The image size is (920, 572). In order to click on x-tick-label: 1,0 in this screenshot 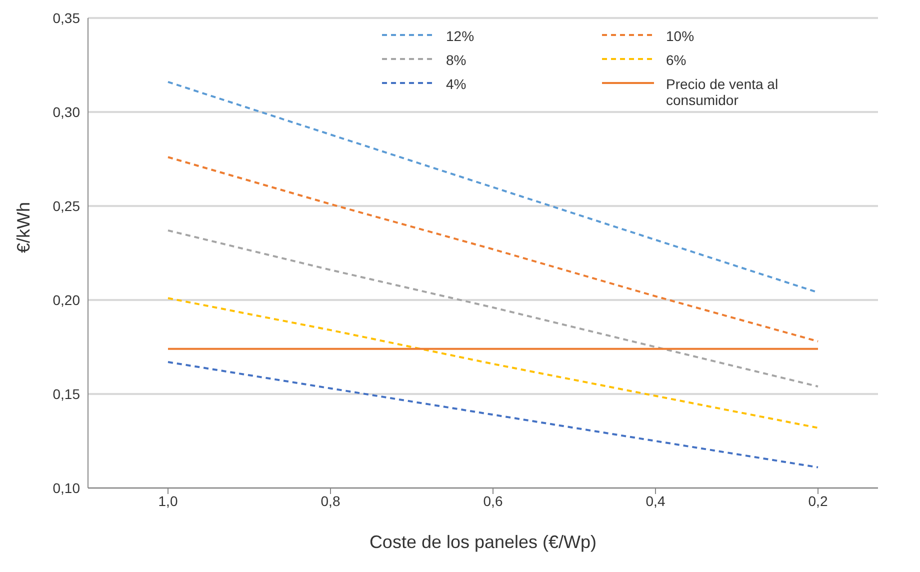, I will do `click(168, 500)`.